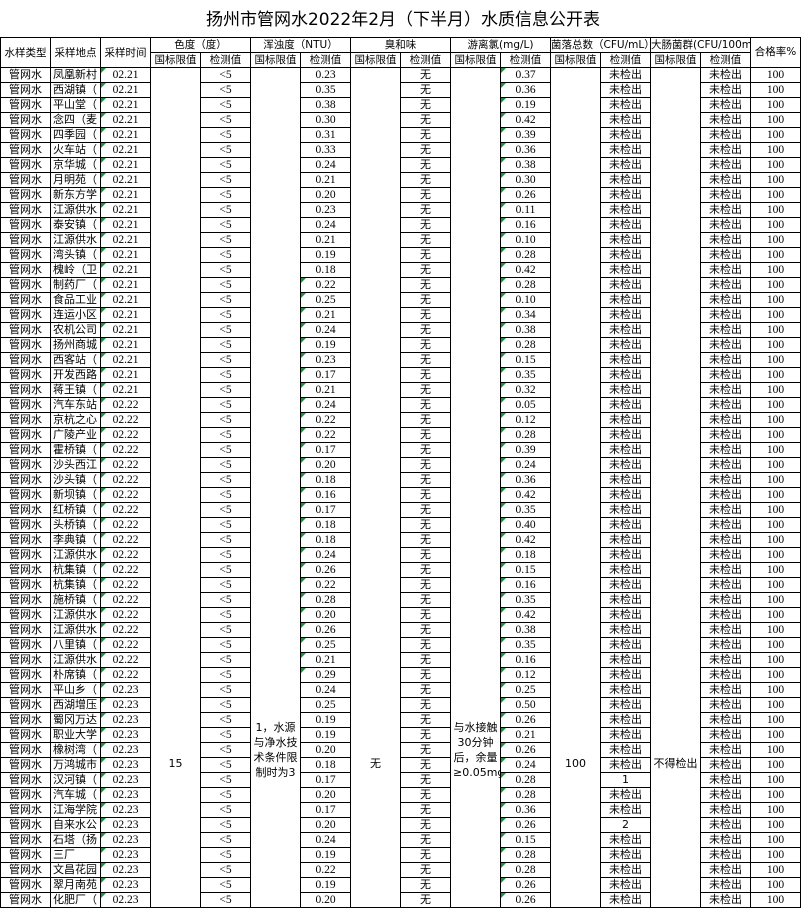 This screenshot has height=908, width=806. What do you see at coordinates (401, 435) in the screenshot?
I see `table-row: 管网水 广陵产业 02.22 <5 0.22 无 0.28 未检出 未检出 100` at bounding box center [401, 435].